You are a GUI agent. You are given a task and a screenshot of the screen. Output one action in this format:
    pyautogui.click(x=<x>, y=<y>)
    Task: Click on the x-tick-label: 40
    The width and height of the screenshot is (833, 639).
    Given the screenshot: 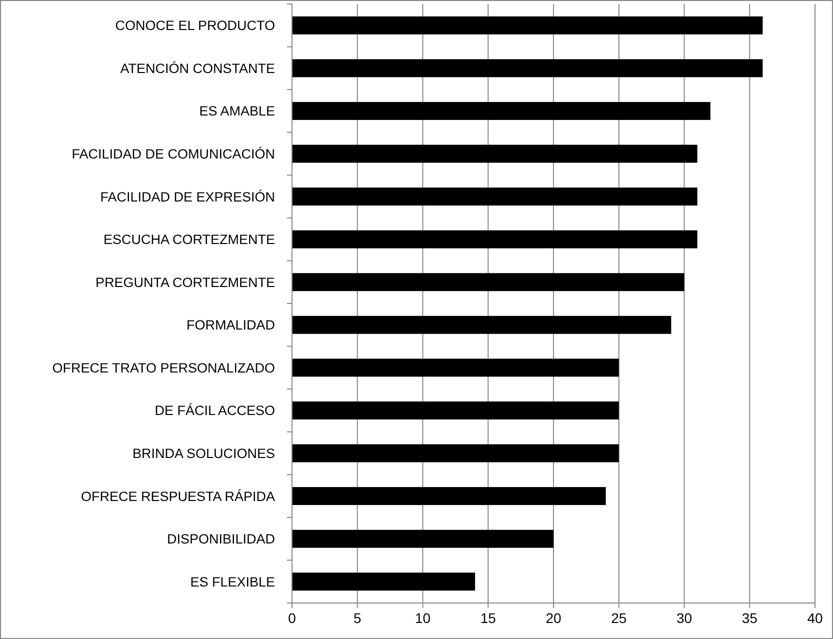 What is the action you would take?
    pyautogui.click(x=815, y=618)
    